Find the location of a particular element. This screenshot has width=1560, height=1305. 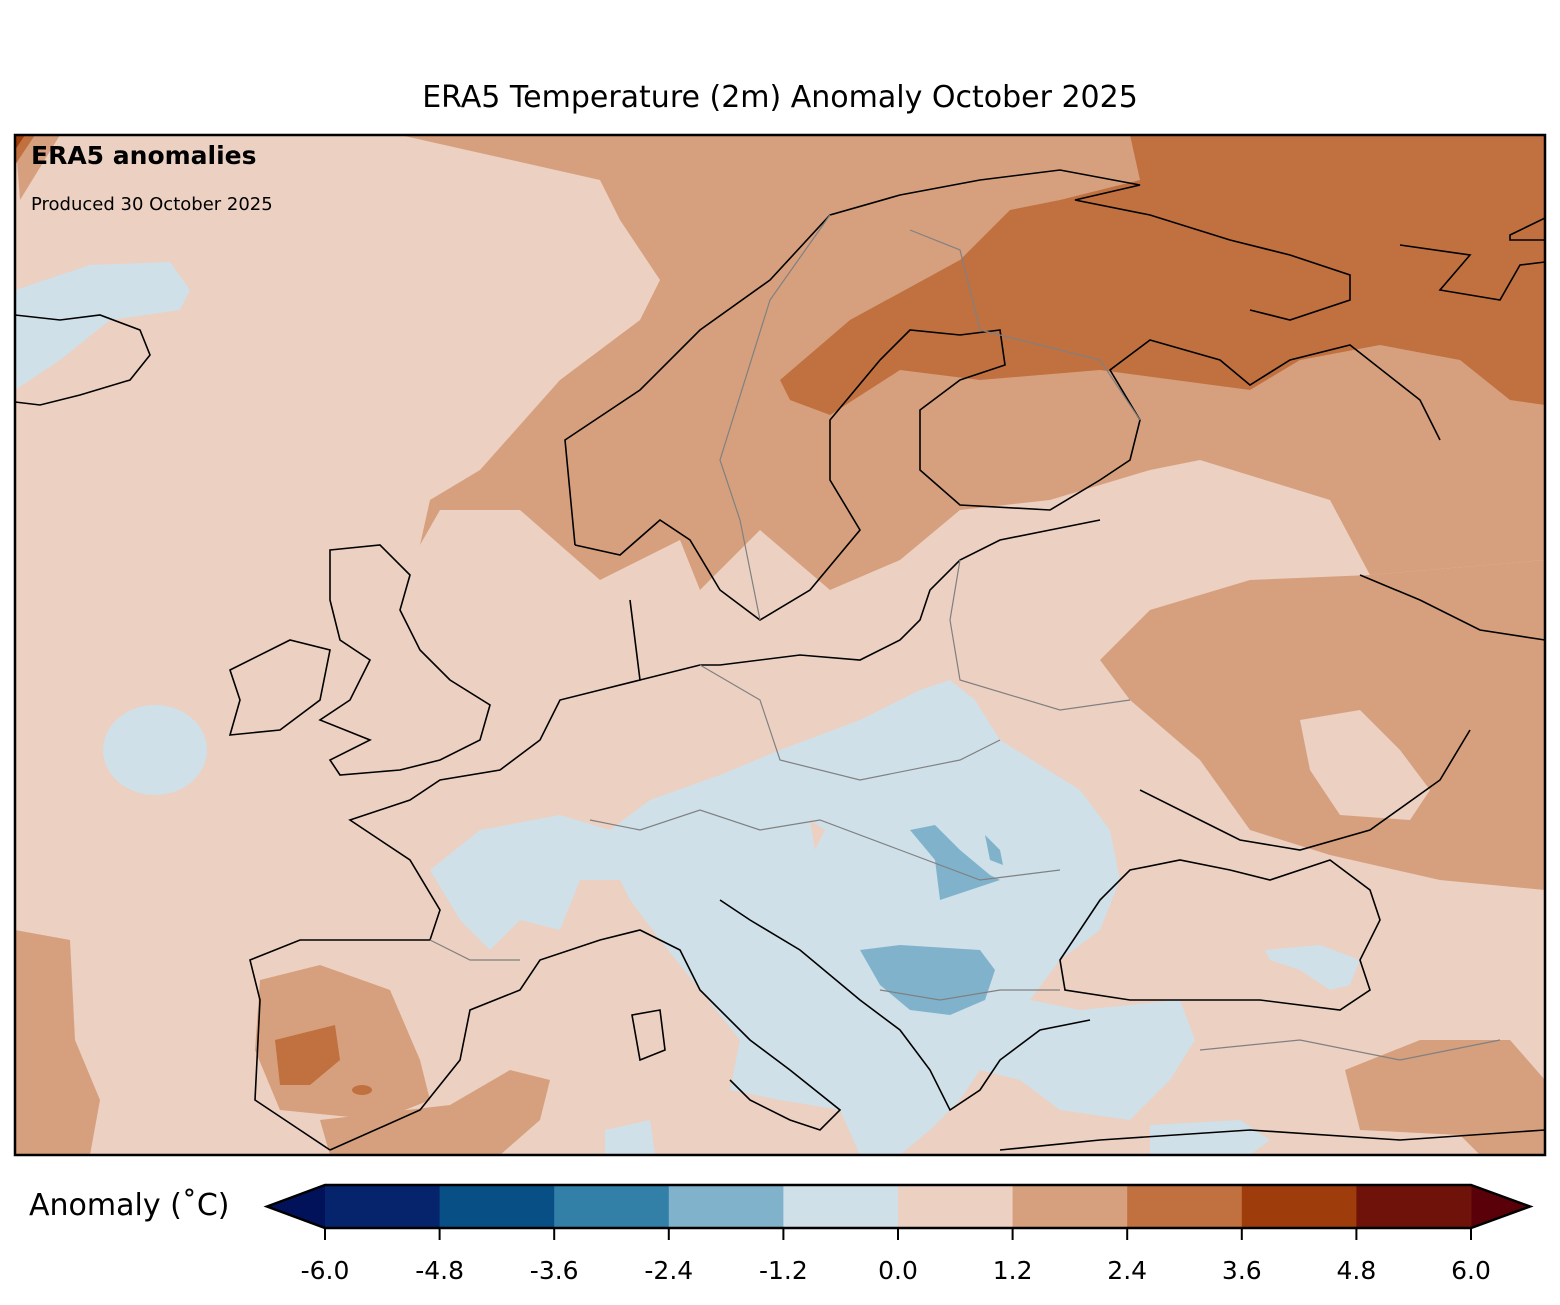

colorbar-tick-label: 3.6 is located at coordinates (1241, 1270).